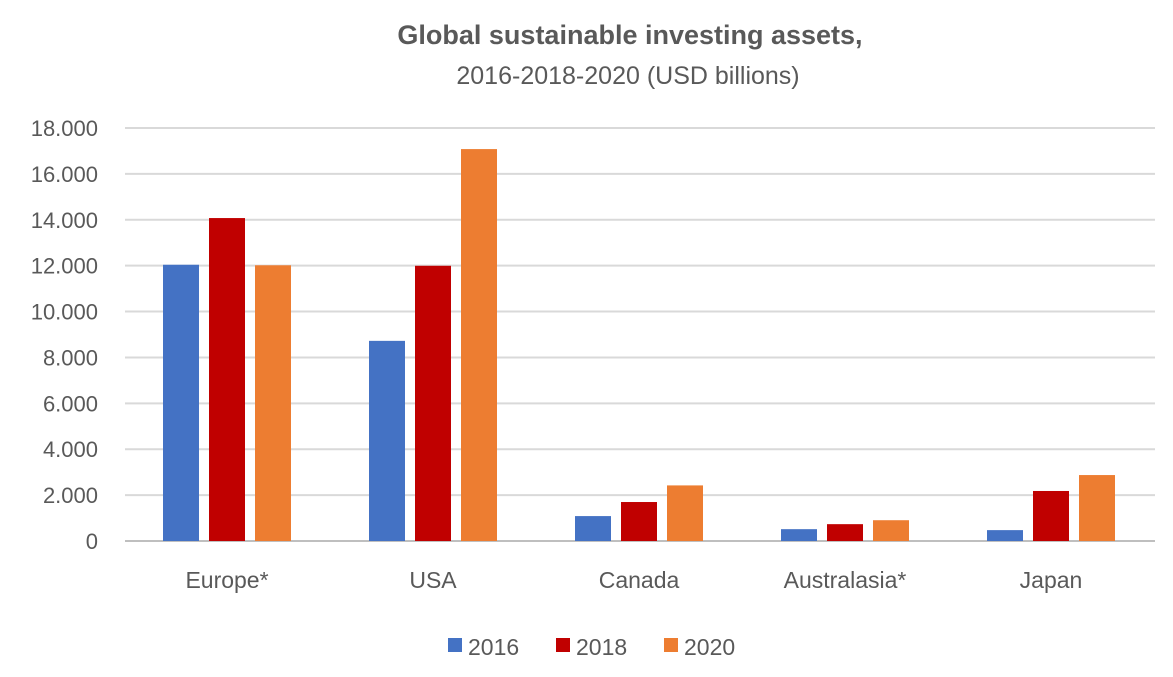  I want to click on x-tick-label: Europe*, so click(226, 580).